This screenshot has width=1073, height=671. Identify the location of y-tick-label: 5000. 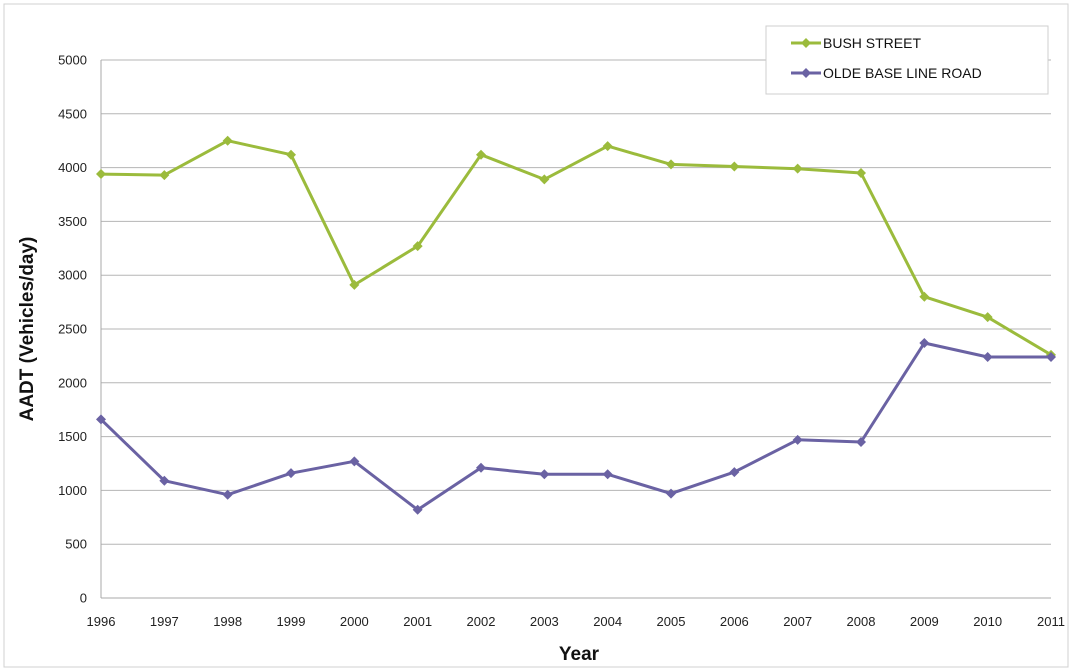
(72, 60).